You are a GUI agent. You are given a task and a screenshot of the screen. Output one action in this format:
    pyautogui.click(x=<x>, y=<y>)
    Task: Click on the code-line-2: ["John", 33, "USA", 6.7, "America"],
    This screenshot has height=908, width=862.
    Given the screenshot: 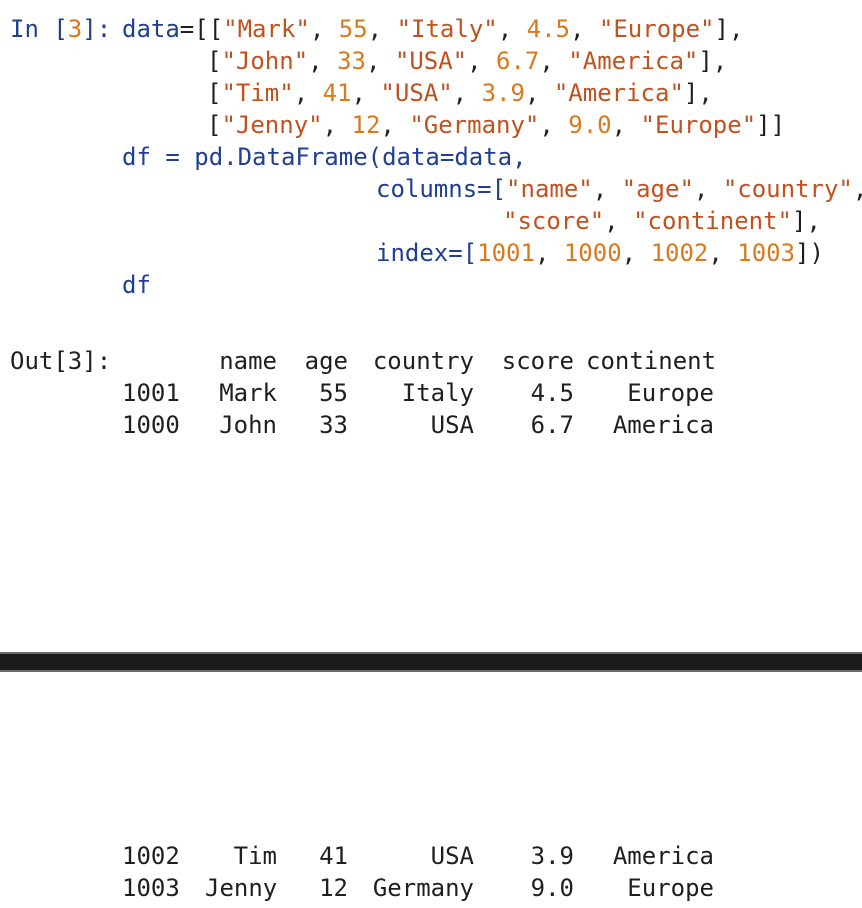 What is the action you would take?
    pyautogui.click(x=467, y=61)
    